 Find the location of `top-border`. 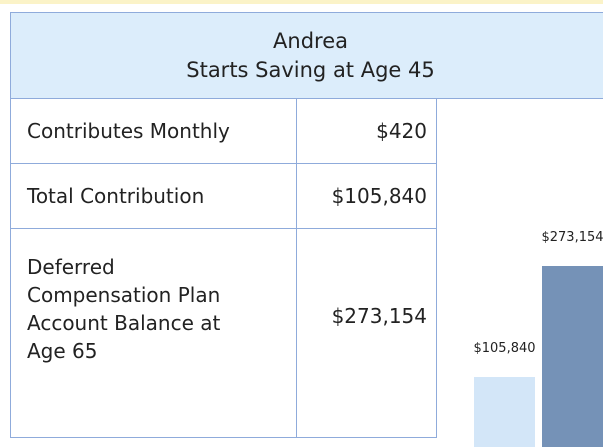

top-border is located at coordinates (301, 2).